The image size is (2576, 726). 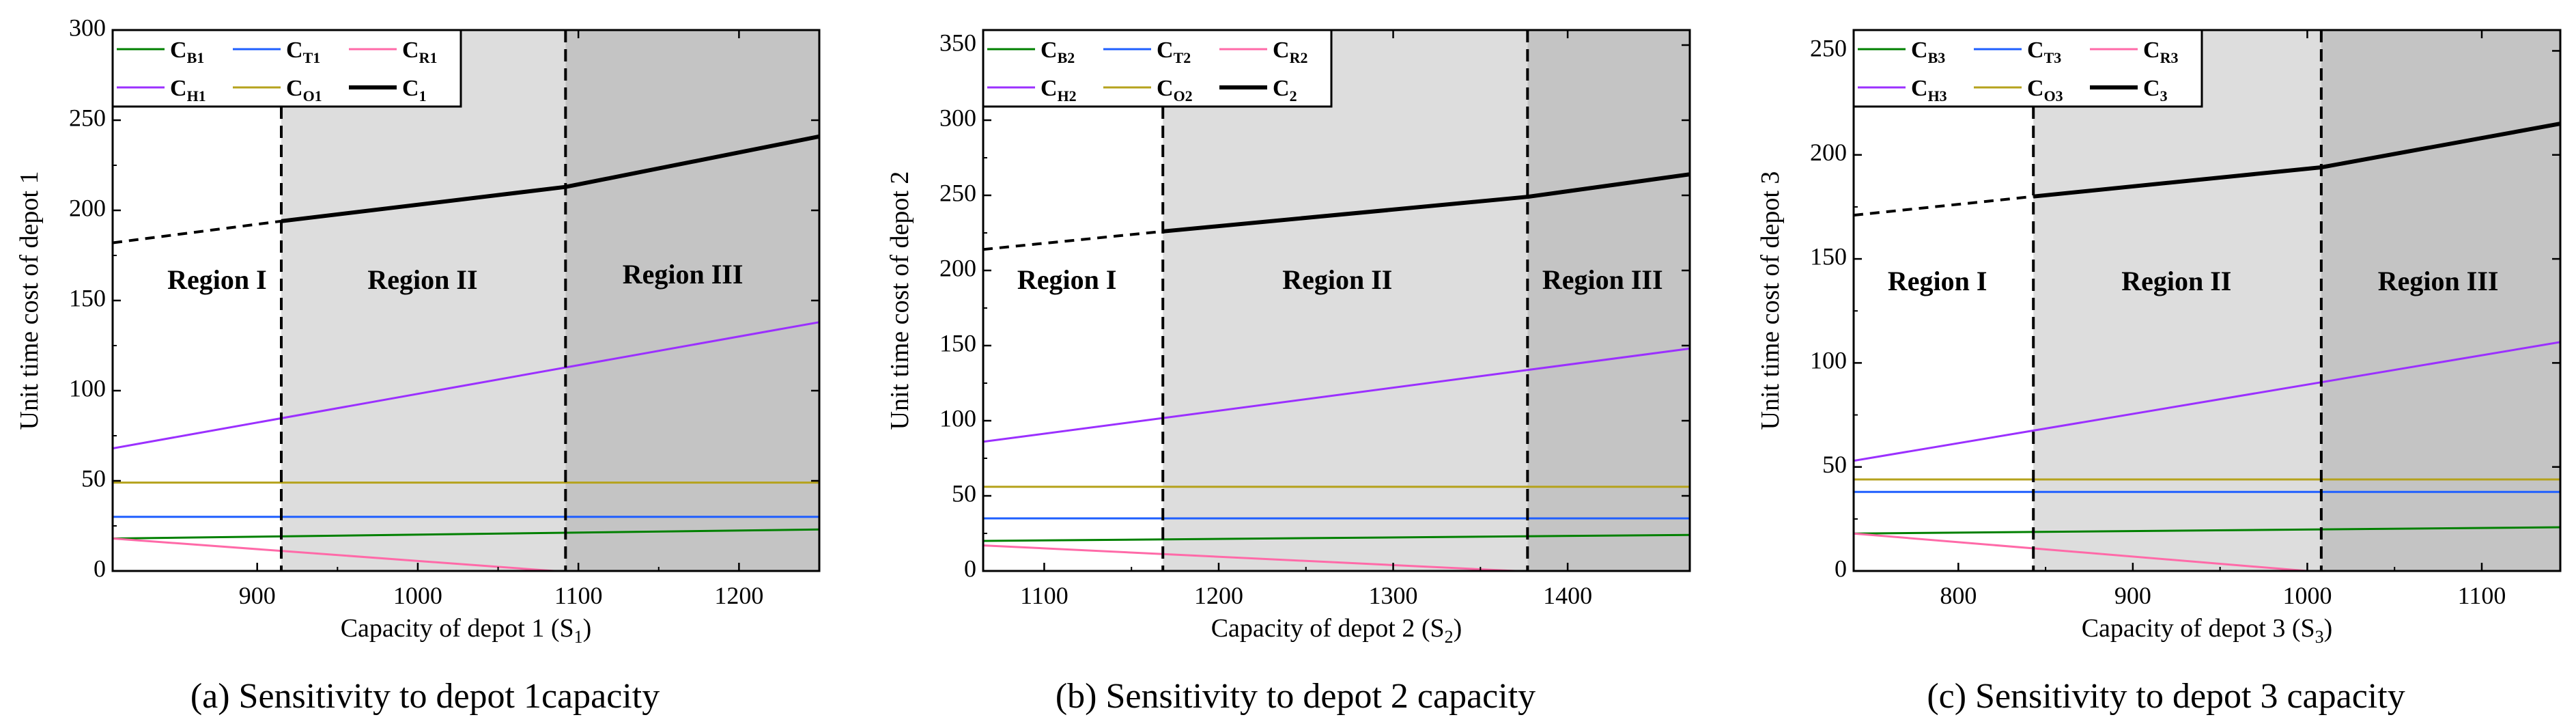 I want to click on text-span: Capacity of depot 1 (S, so click(x=457, y=628).